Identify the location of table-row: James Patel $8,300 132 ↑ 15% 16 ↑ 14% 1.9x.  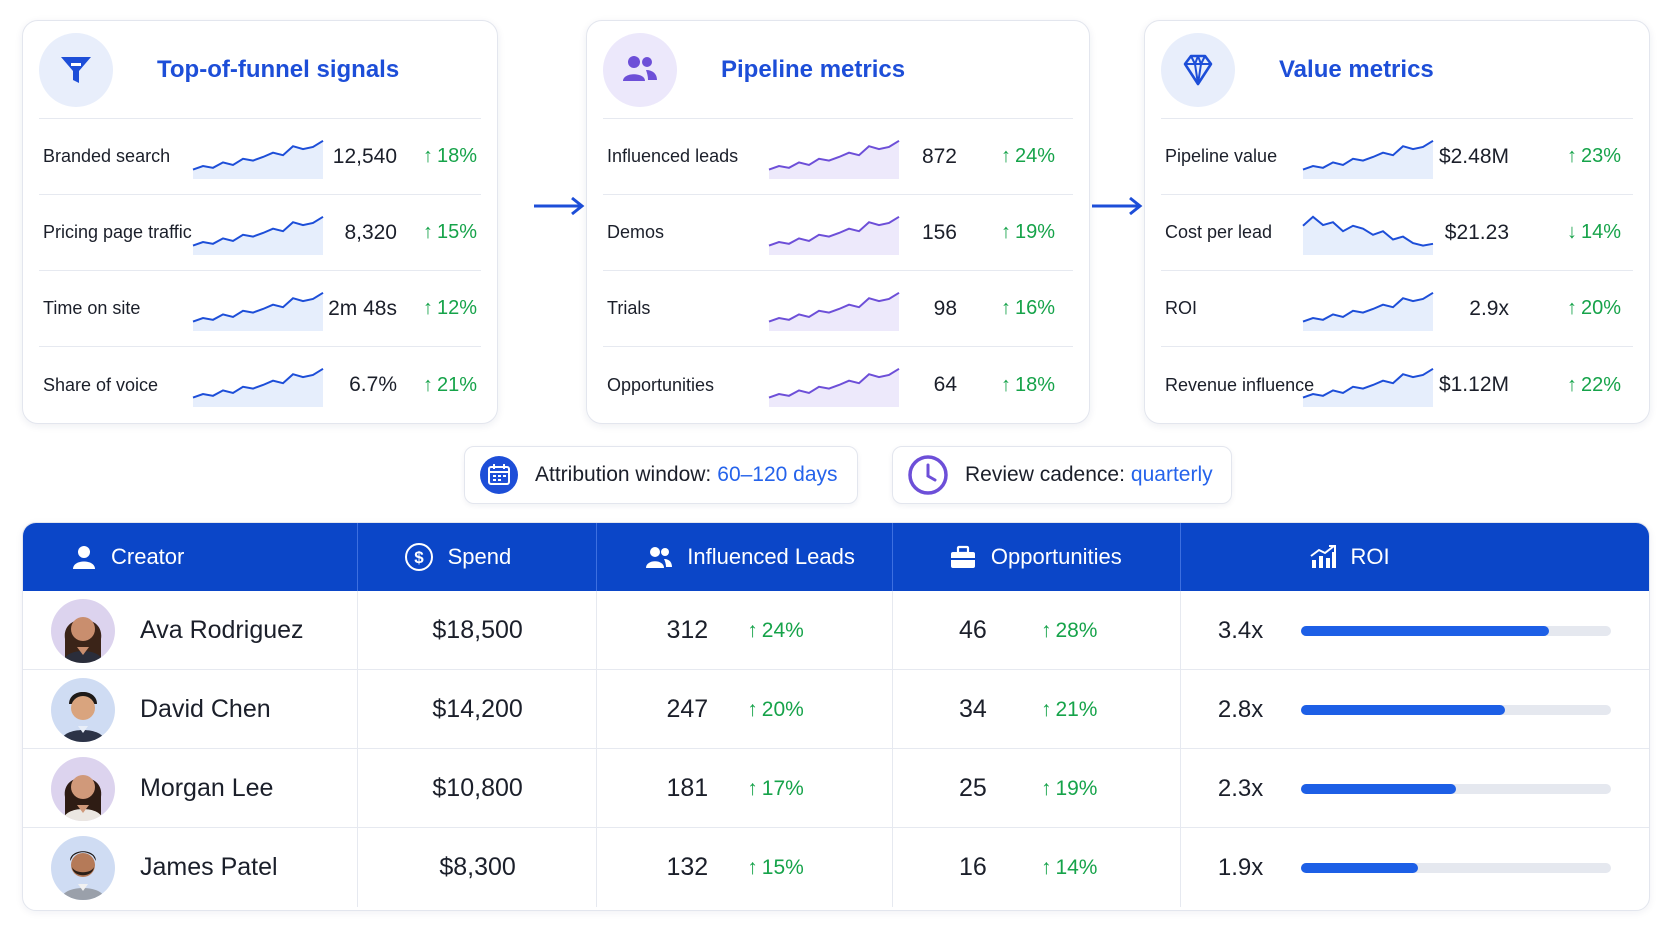
(836, 867).